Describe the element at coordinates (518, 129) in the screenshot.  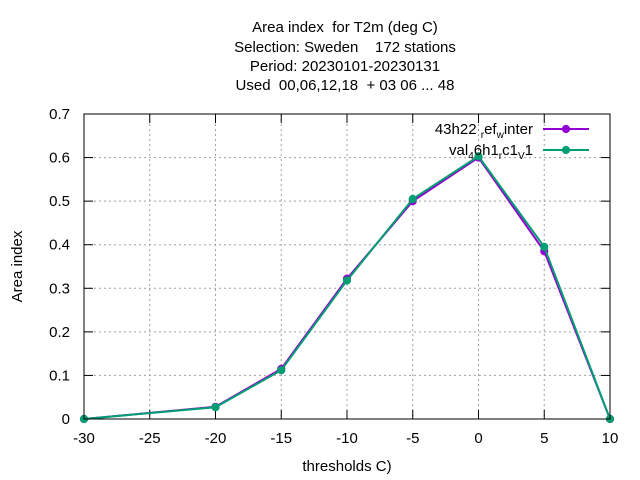
I see `legend-label-part: inter` at that location.